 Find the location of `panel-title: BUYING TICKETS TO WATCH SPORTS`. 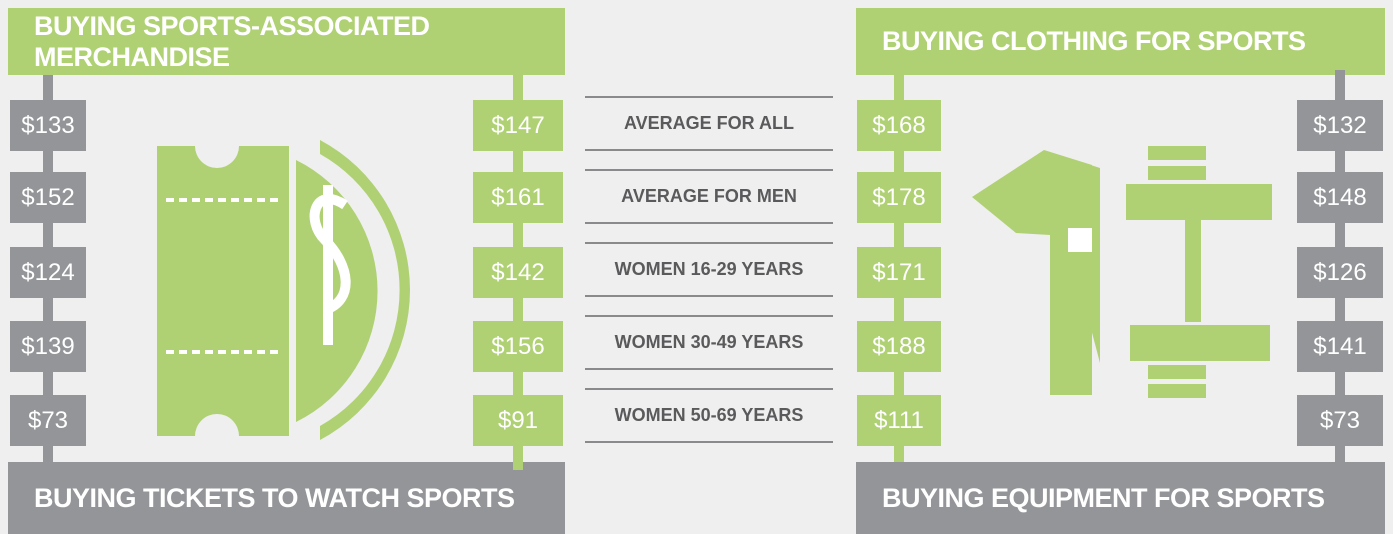

panel-title: BUYING TICKETS TO WATCH SPORTS is located at coordinates (286, 498).